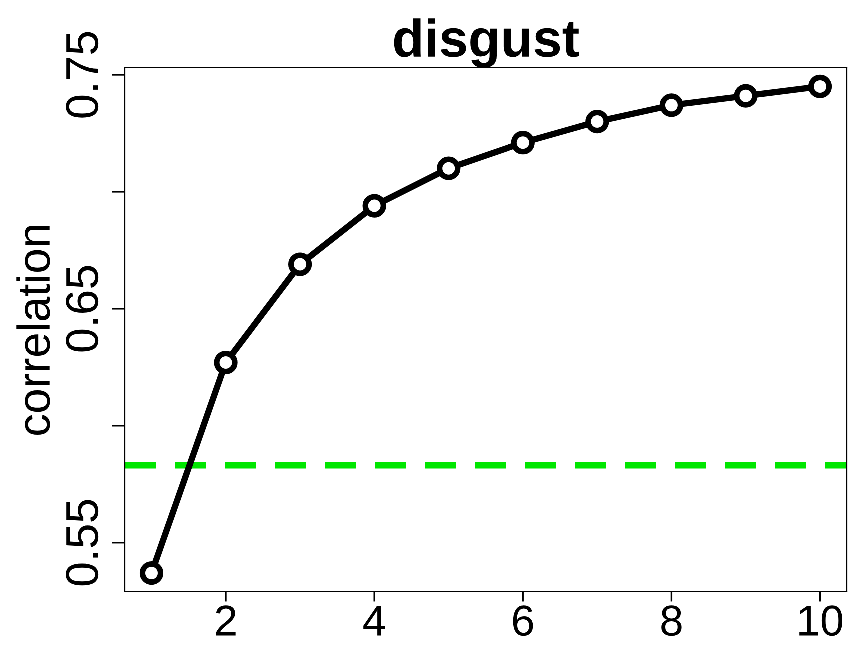 The image size is (862, 650). I want to click on x-tick-label: 6, so click(523, 621).